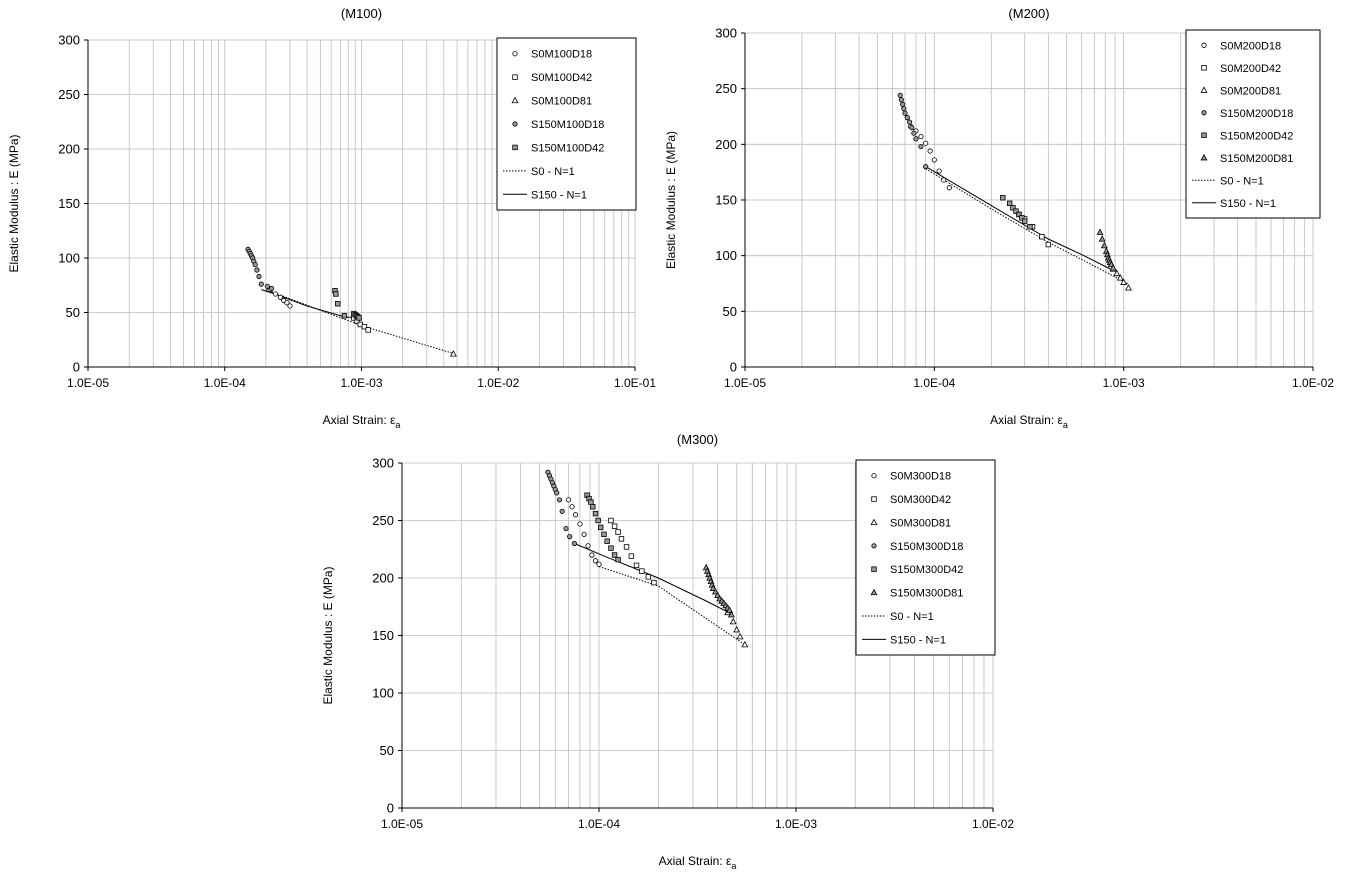 The height and width of the screenshot is (875, 1362). What do you see at coordinates (390, 808) in the screenshot?
I see `y-tick-label: 0` at bounding box center [390, 808].